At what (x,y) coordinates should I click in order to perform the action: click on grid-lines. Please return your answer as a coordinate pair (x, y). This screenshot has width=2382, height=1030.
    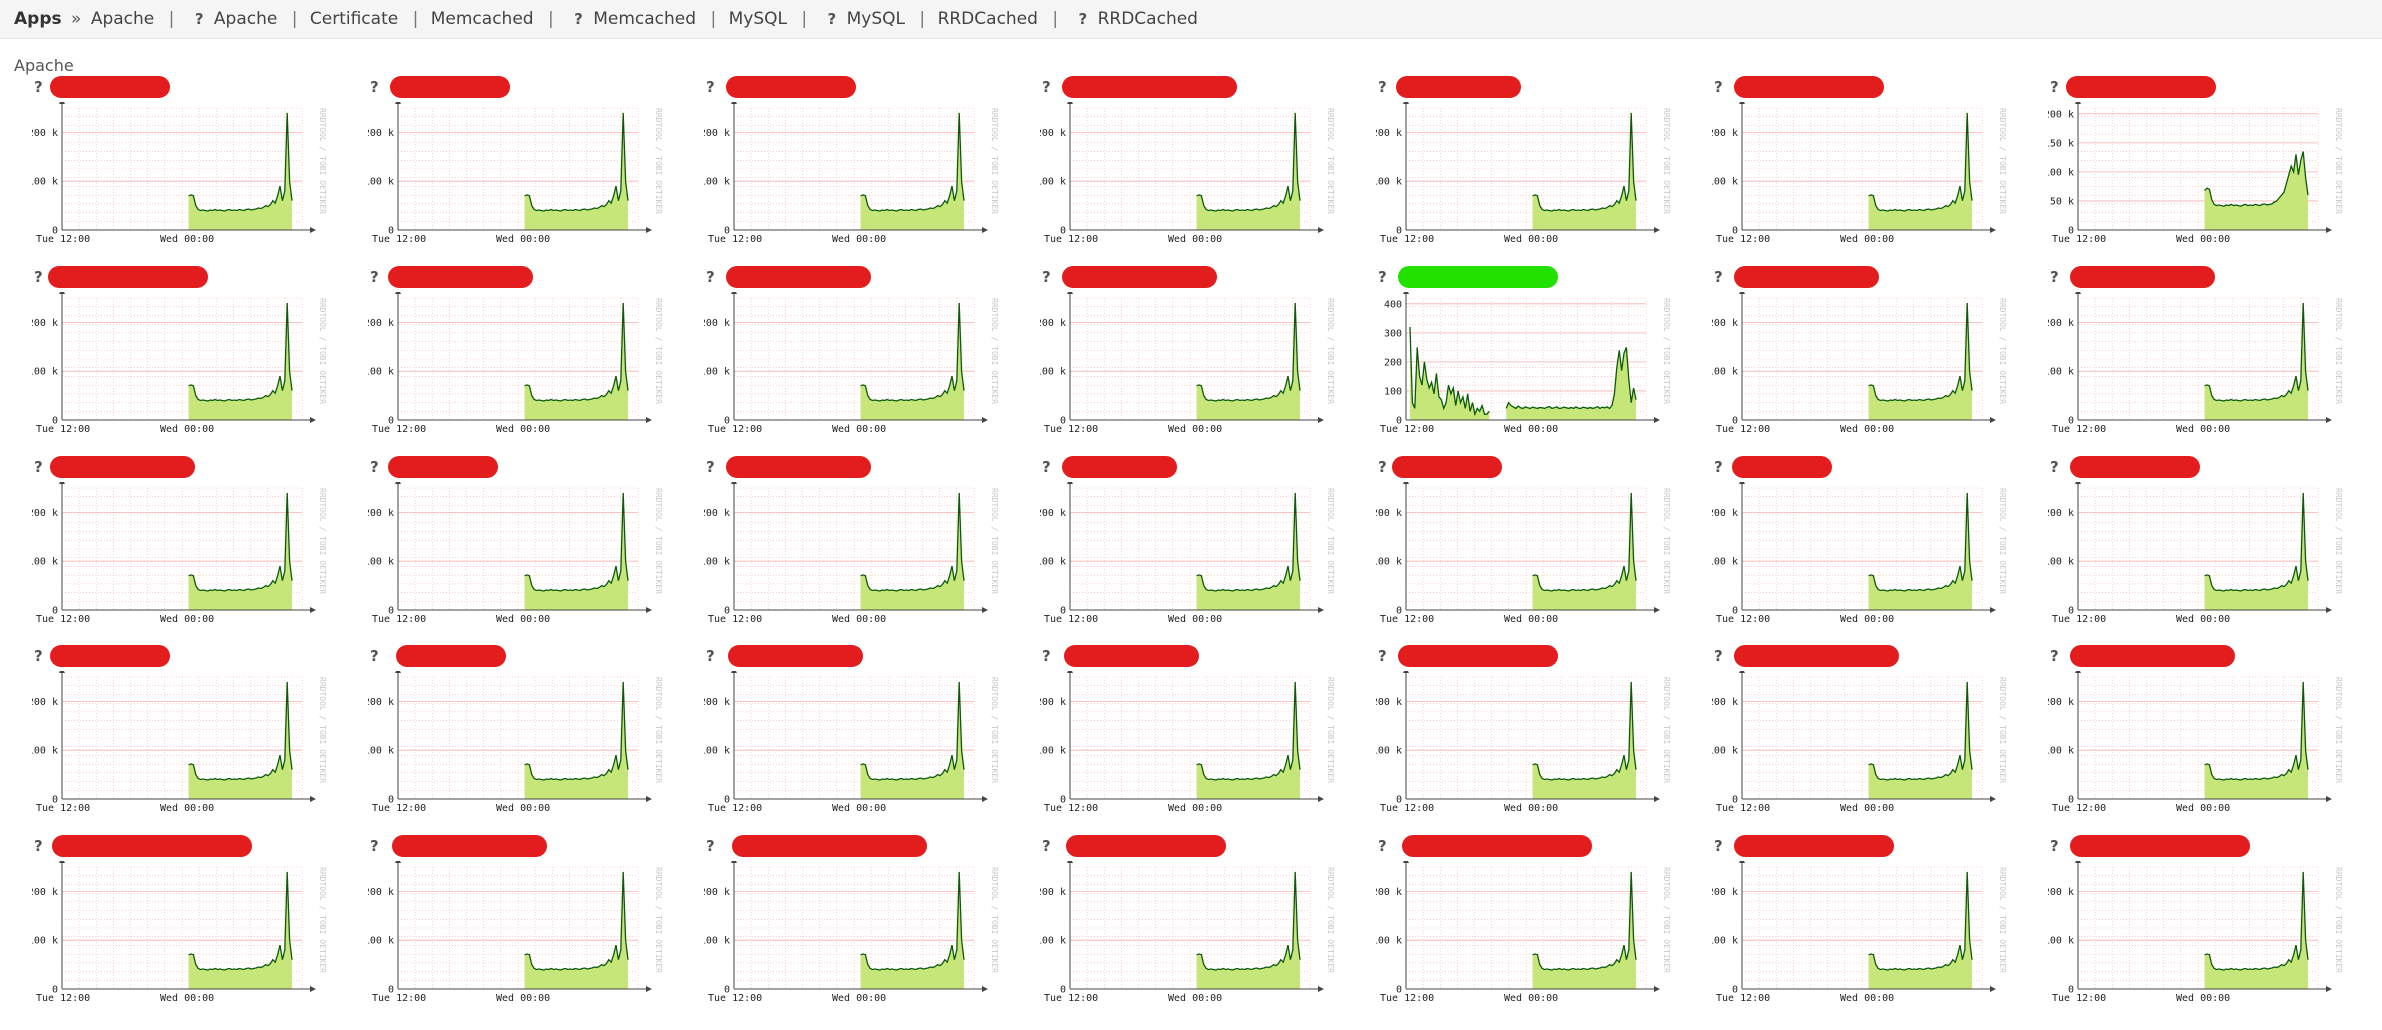
    Looking at the image, I should click on (1526, 927).